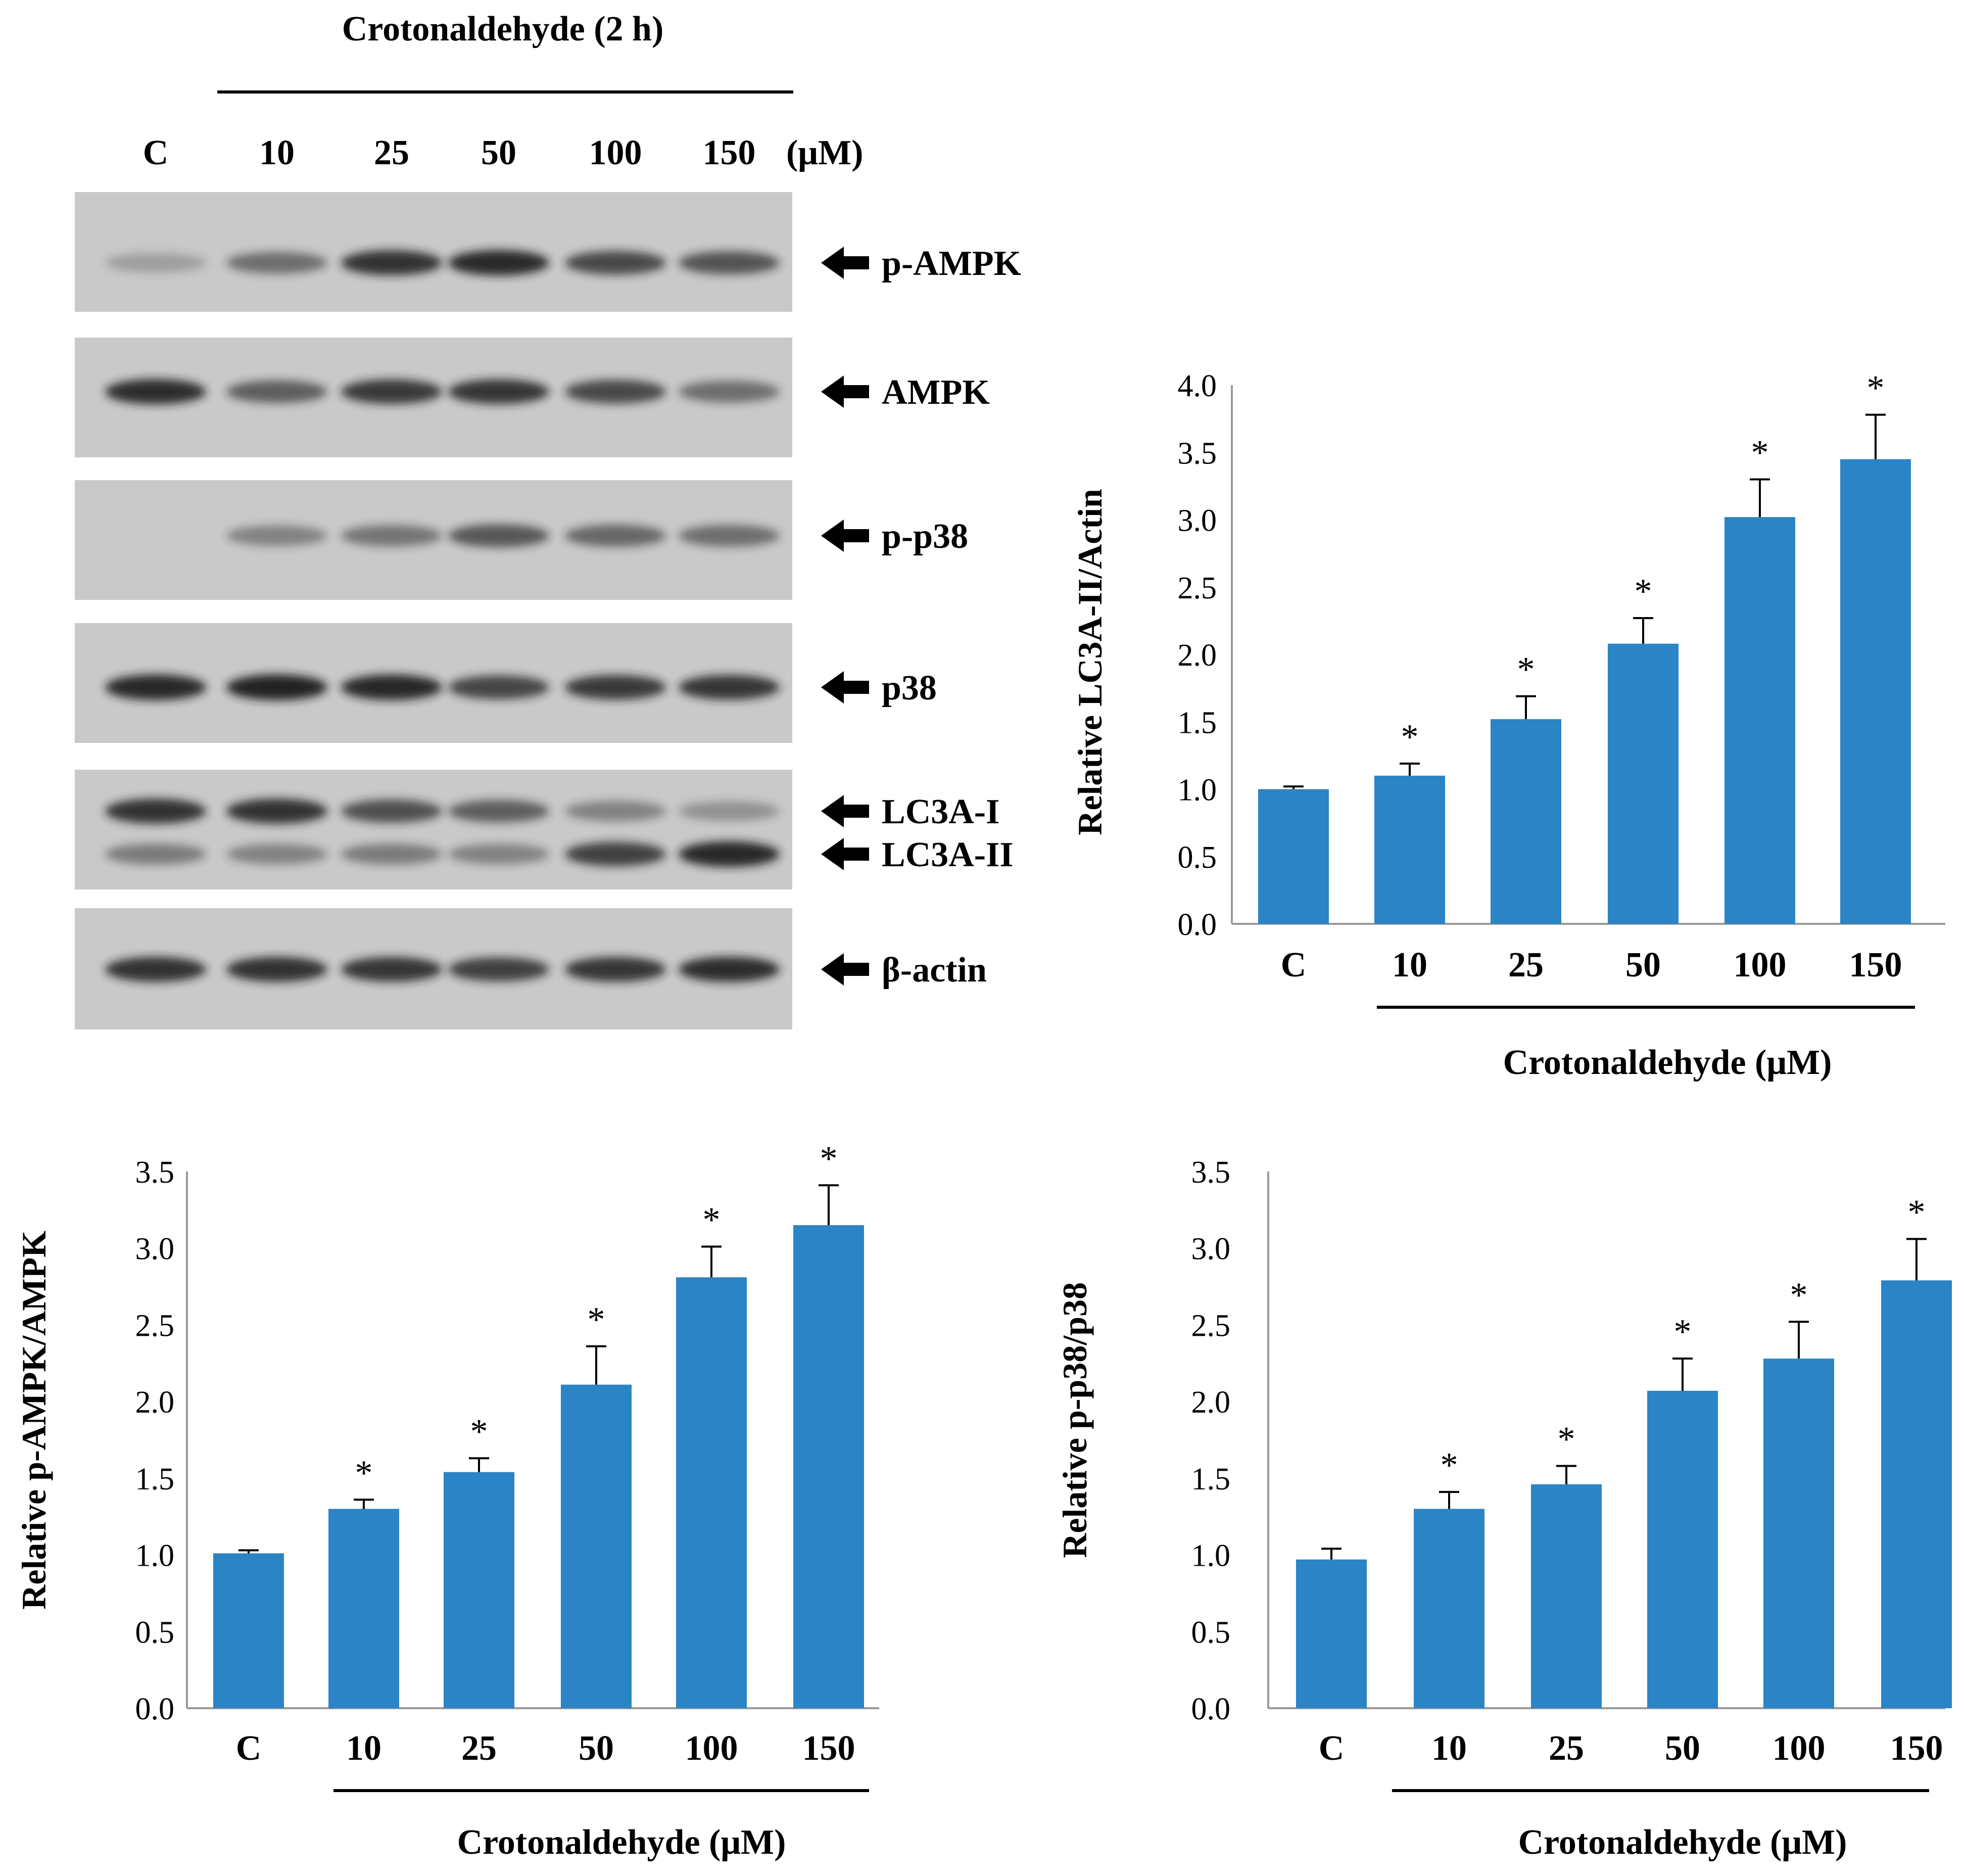 The image size is (1965, 1876). I want to click on y-axis-label: Relative p-p38/p38, so click(1075, 1420).